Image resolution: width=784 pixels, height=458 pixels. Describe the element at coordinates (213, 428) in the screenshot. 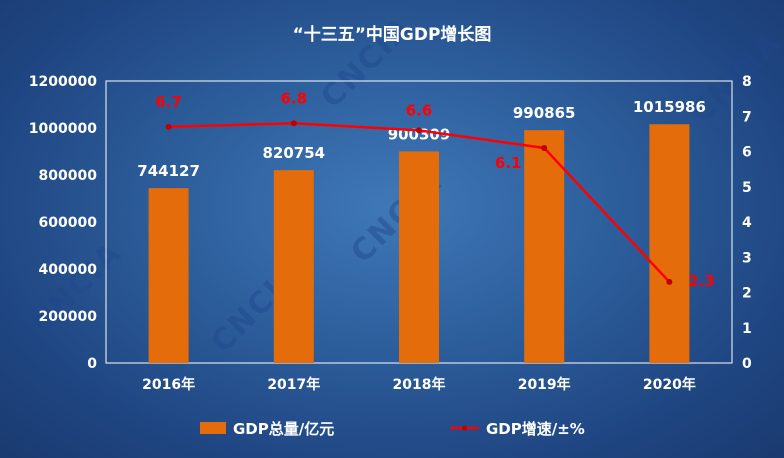

I see `legend-swatch-bar` at that location.